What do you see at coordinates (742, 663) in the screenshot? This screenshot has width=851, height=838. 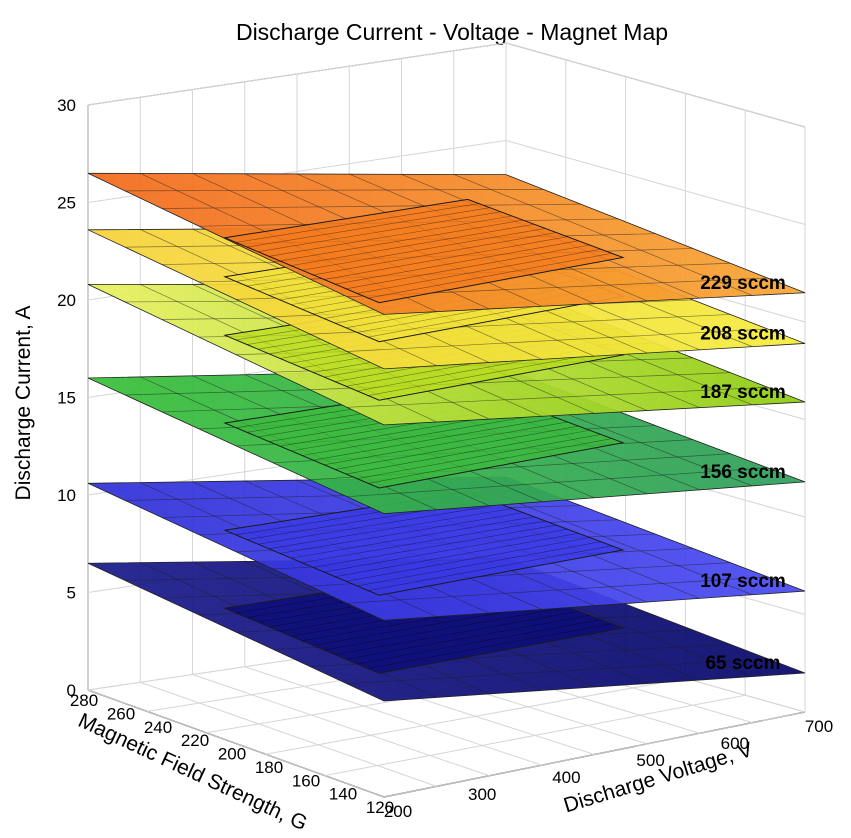 I see `series-label: 65 sccm` at bounding box center [742, 663].